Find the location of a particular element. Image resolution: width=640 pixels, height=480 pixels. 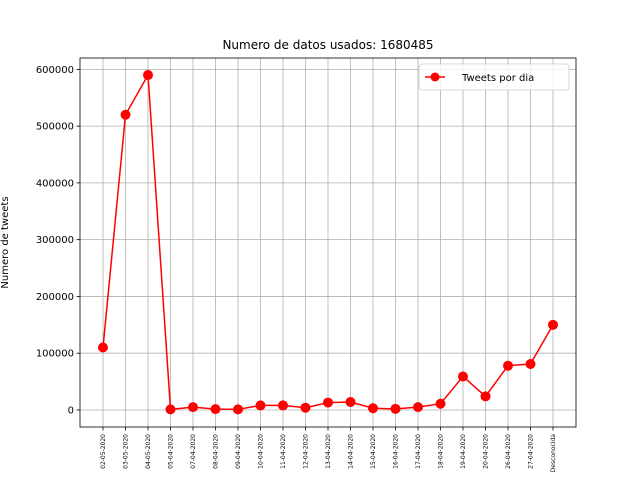

x-tick-label: 16-04-2020 is located at coordinates (396, 451).